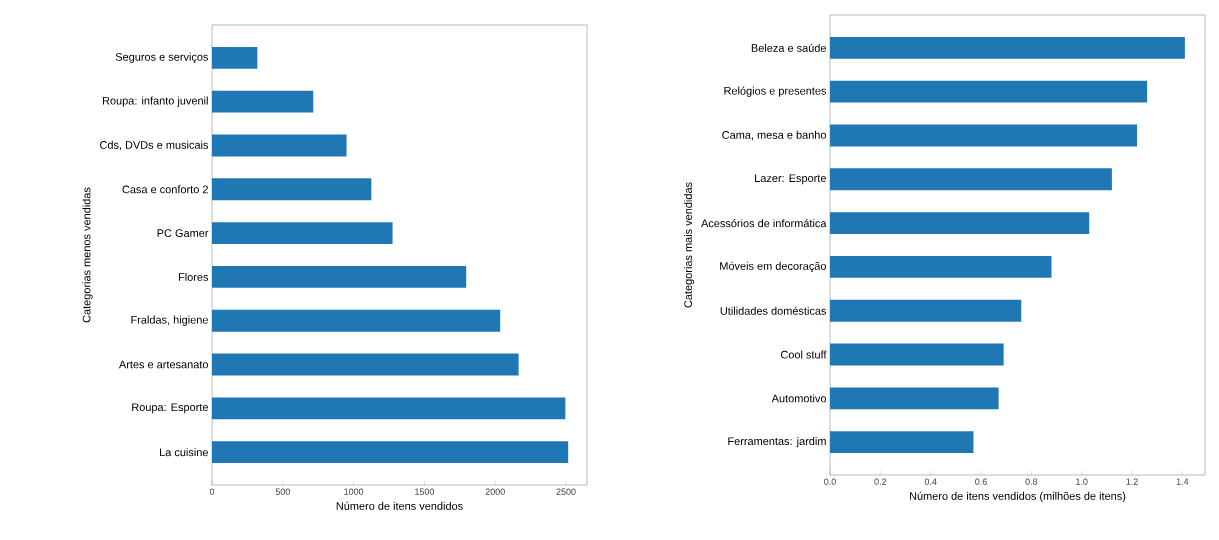 Image resolution: width=1219 pixels, height=540 pixels. Describe the element at coordinates (1082, 481) in the screenshot. I see `x-tick-label: 1.0` at that location.